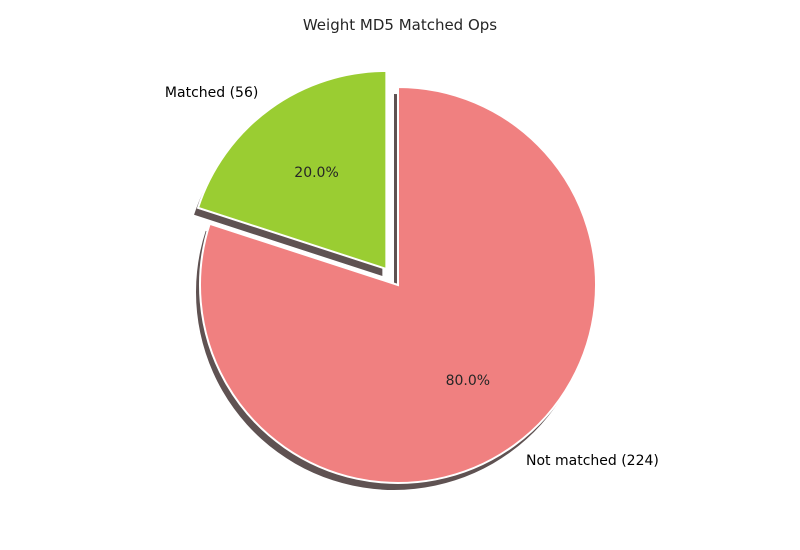 This screenshot has width=800, height=550. I want to click on pie-slice, so click(292, 170).